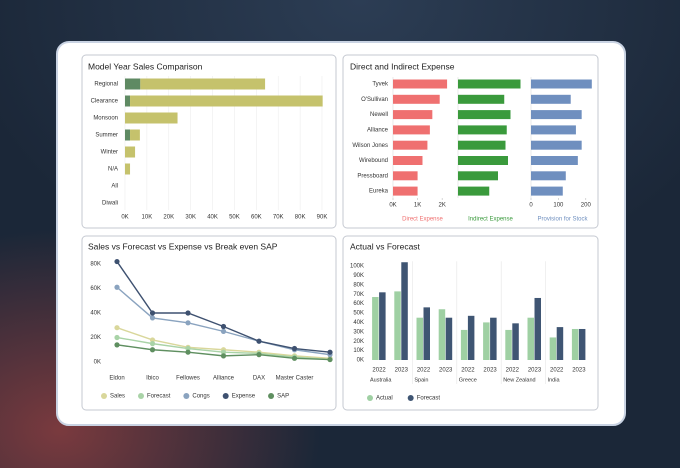 The image size is (680, 468). What do you see at coordinates (373, 161) in the screenshot?
I see `y-tick-label: Wirebound` at bounding box center [373, 161].